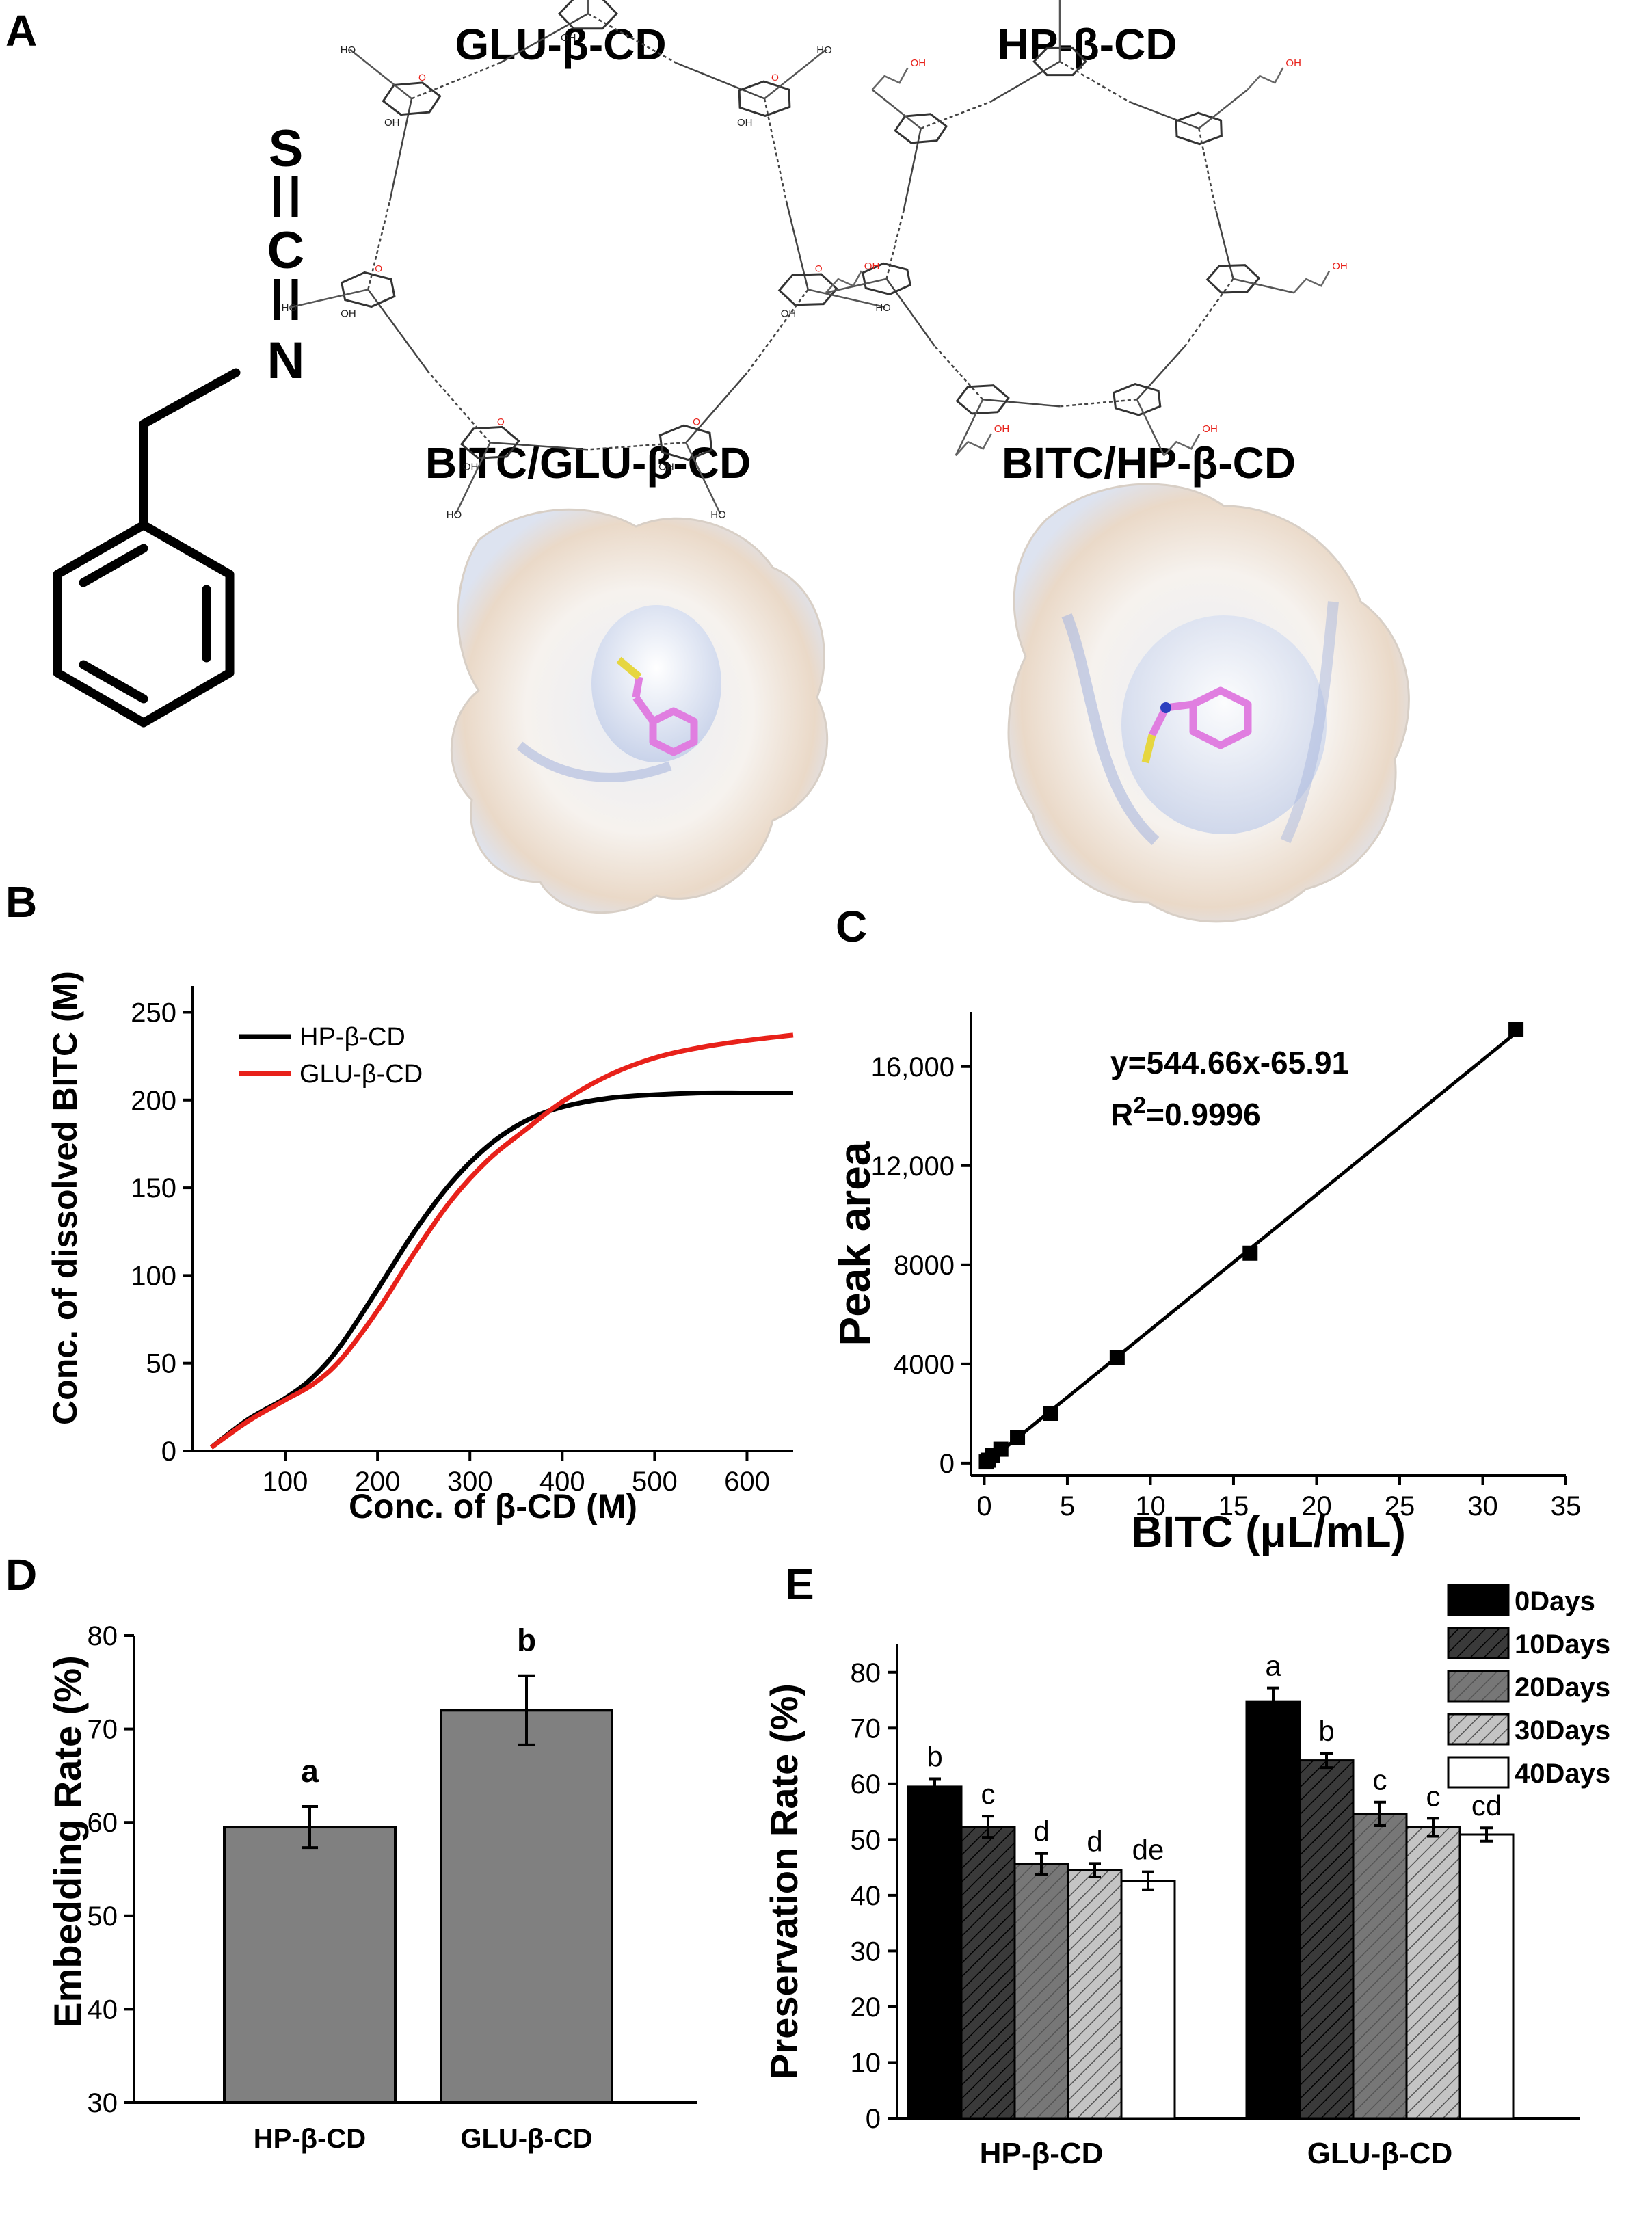  Describe the element at coordinates (655, 1482) in the screenshot. I see `x-tick-label: 500` at that location.